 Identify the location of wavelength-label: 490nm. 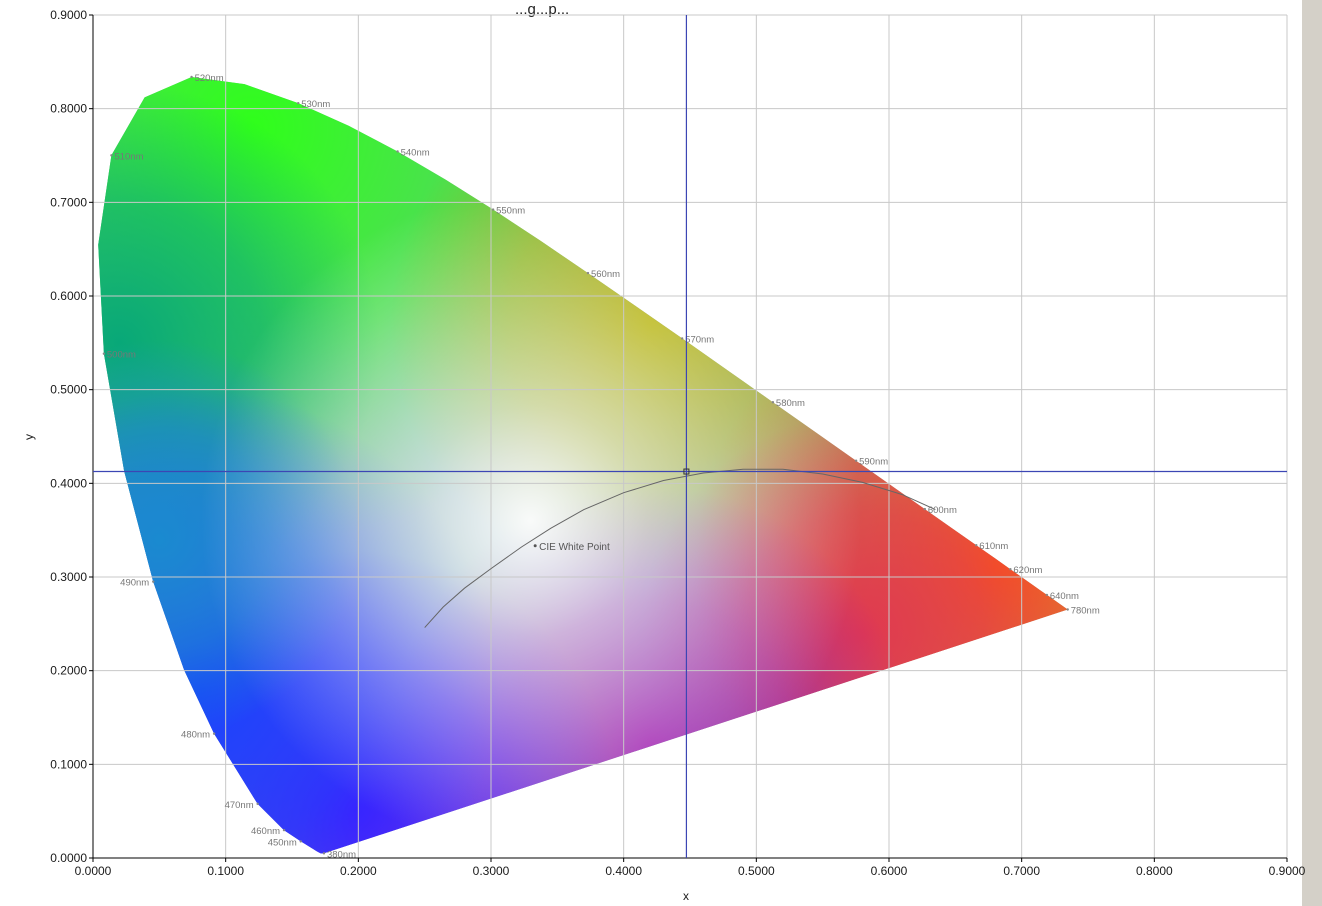
(134, 583).